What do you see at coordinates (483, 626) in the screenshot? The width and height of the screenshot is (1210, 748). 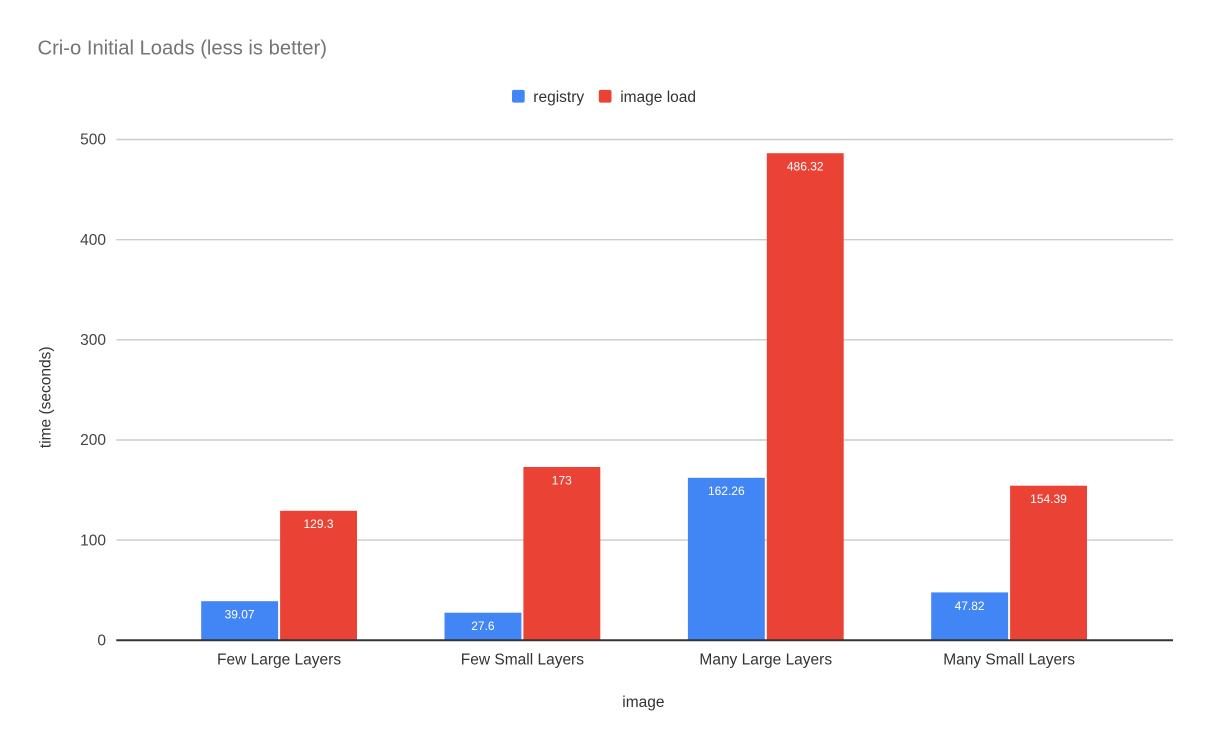 I see `svg-text: 27.6` at bounding box center [483, 626].